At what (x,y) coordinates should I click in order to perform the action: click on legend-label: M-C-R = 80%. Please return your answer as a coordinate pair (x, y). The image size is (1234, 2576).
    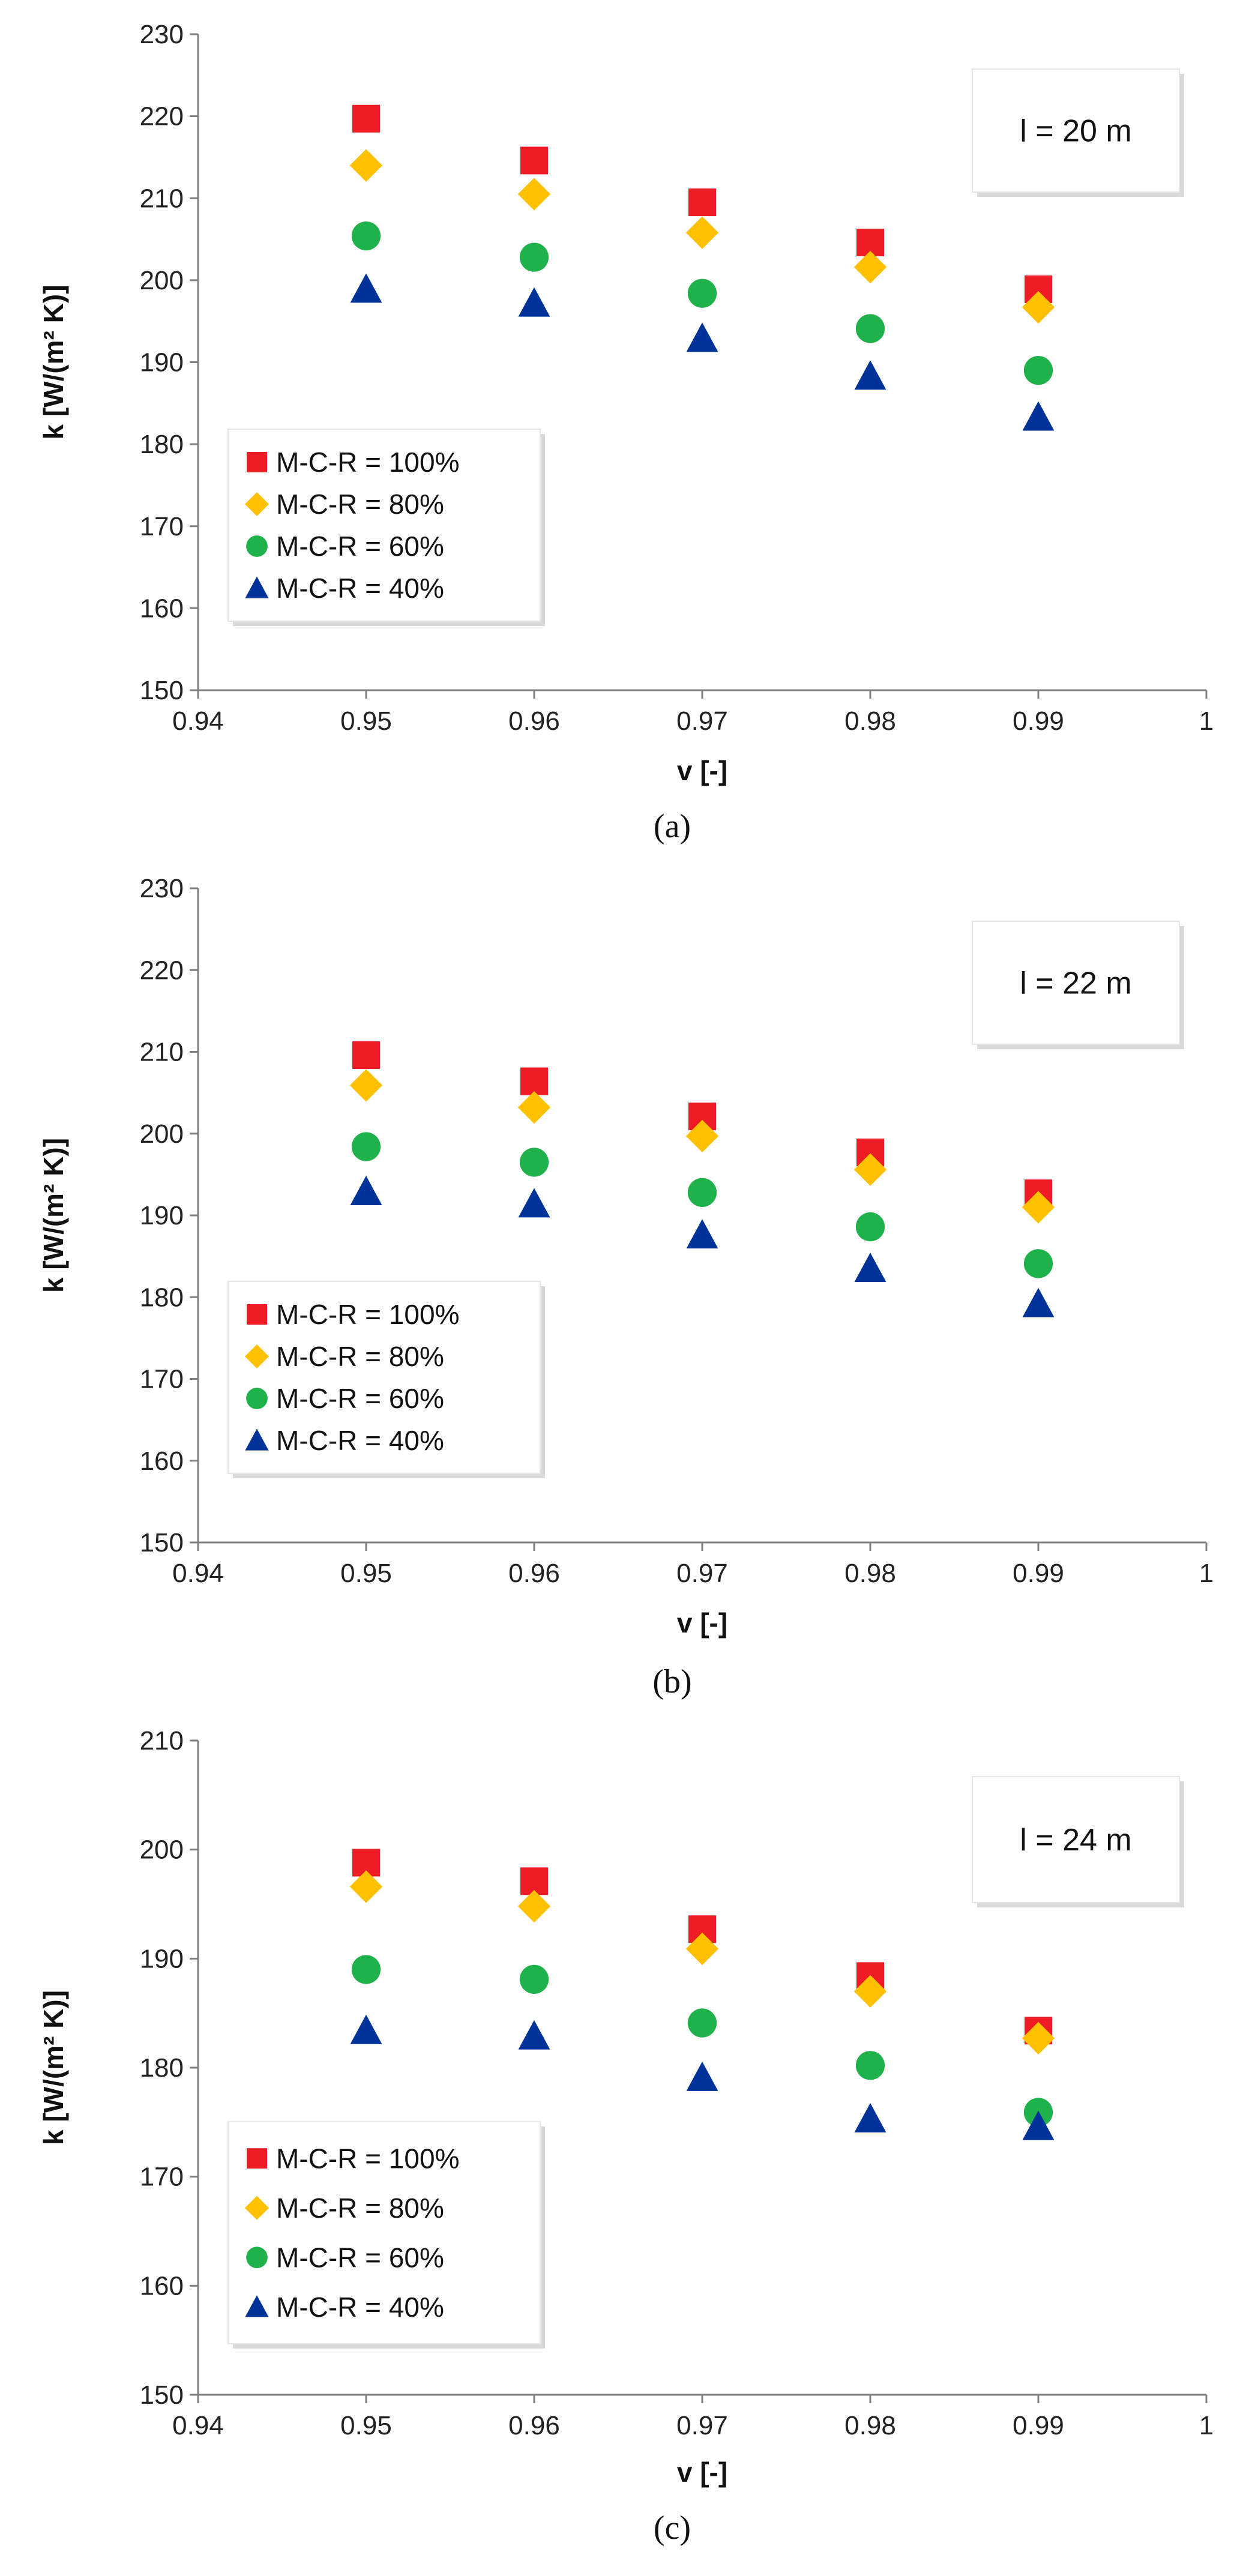
    Looking at the image, I should click on (360, 2208).